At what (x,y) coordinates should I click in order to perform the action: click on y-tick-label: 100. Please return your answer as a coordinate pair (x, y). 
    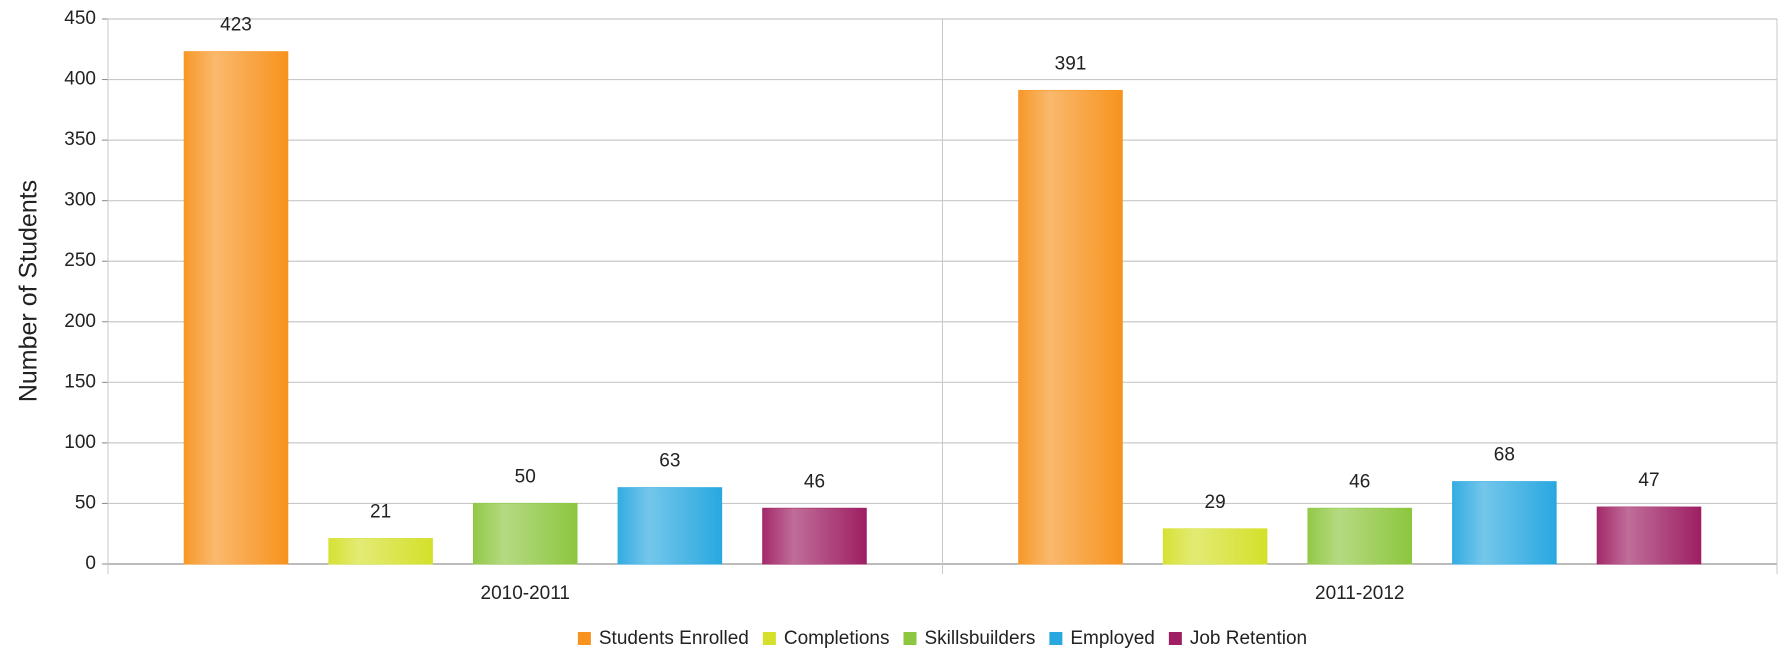
    Looking at the image, I should click on (80, 442).